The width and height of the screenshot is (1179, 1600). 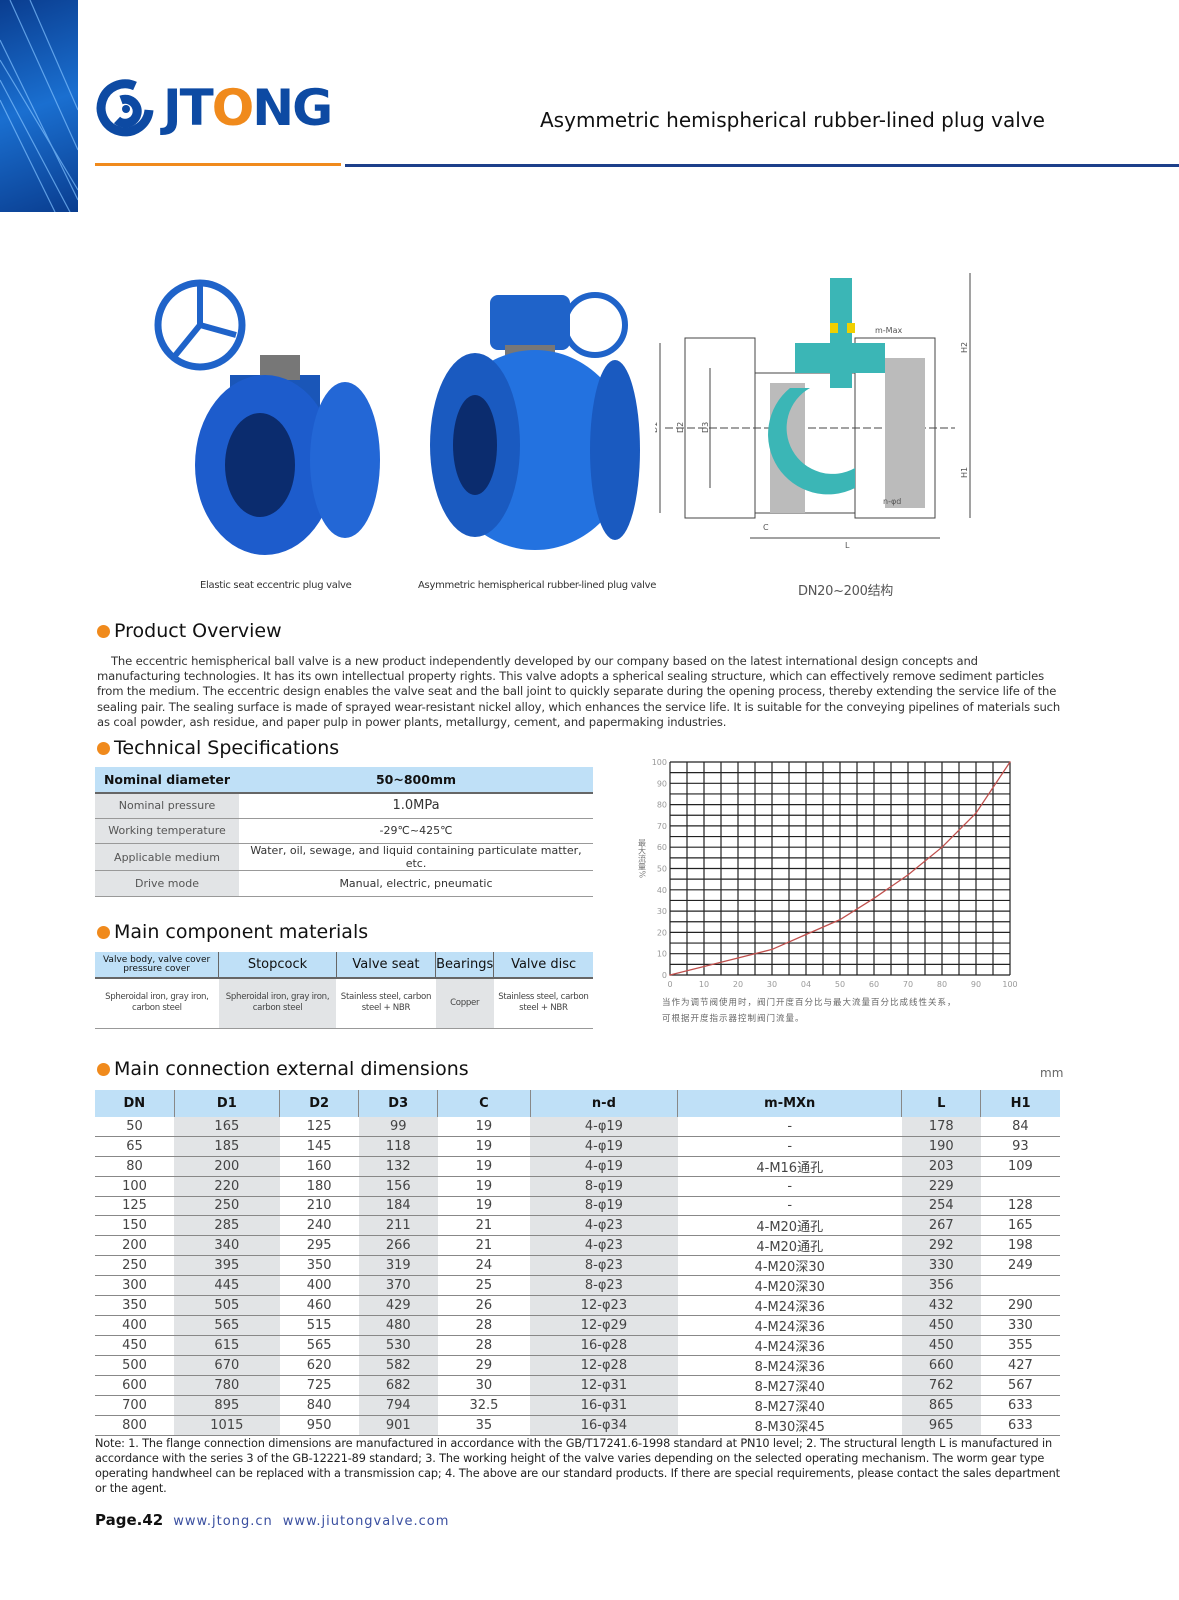 What do you see at coordinates (135, 1426) in the screenshot?
I see `dimension-cell: 800` at bounding box center [135, 1426].